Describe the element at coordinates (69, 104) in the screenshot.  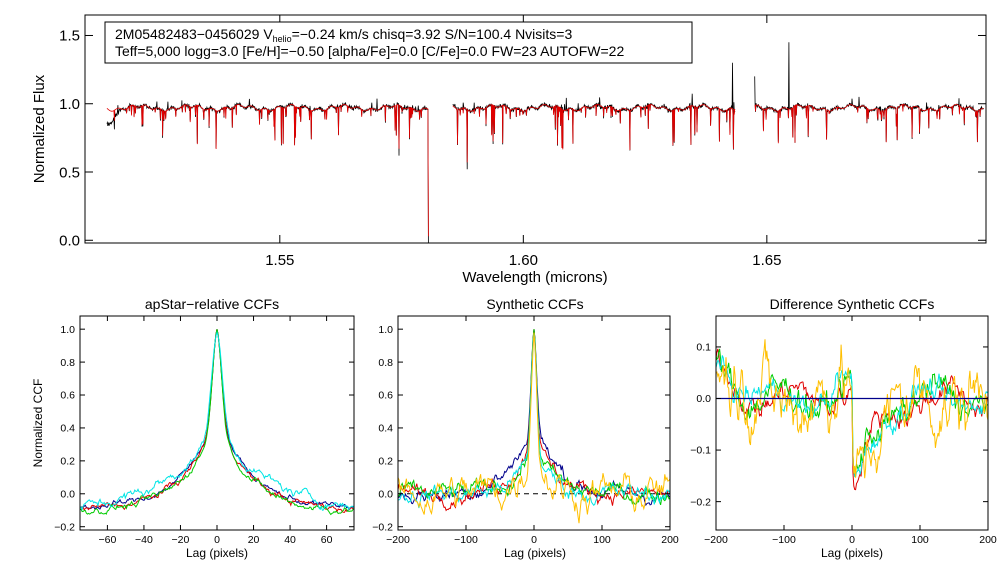
I see `spectrum-ytick-label: 1.0` at that location.